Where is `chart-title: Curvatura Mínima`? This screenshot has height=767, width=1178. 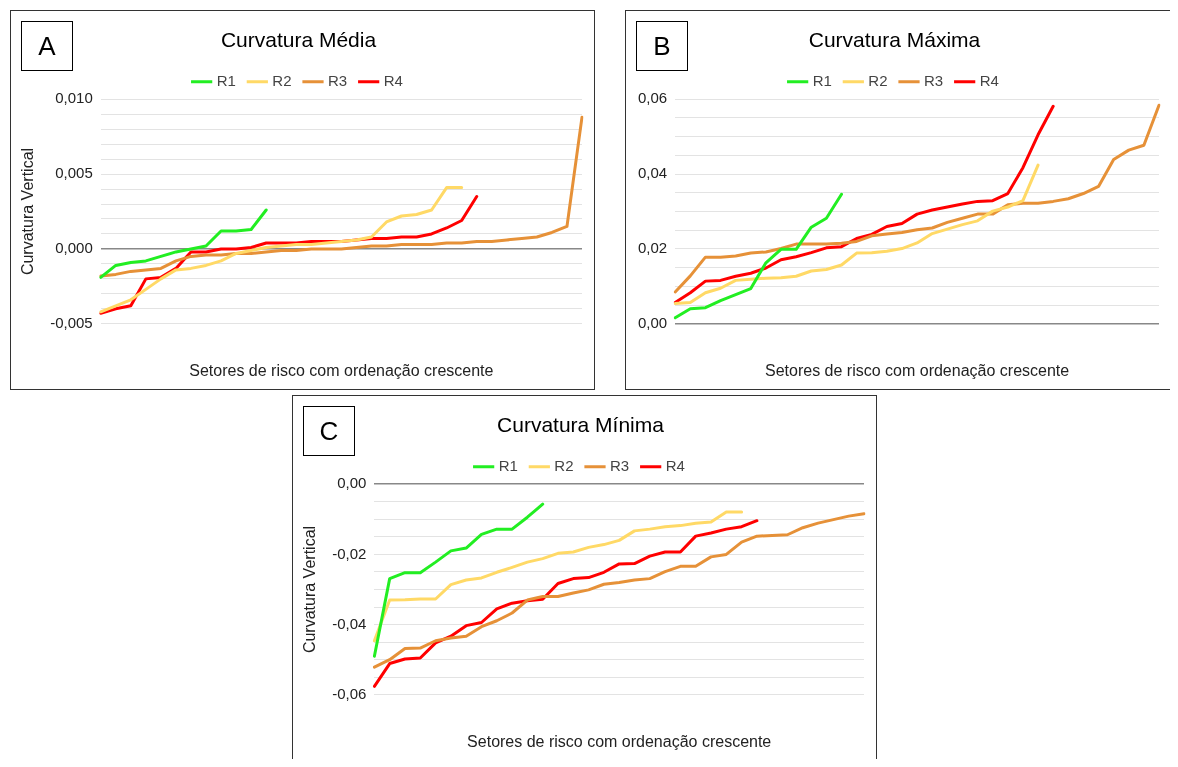 chart-title: Curvatura Mínima is located at coordinates (581, 425).